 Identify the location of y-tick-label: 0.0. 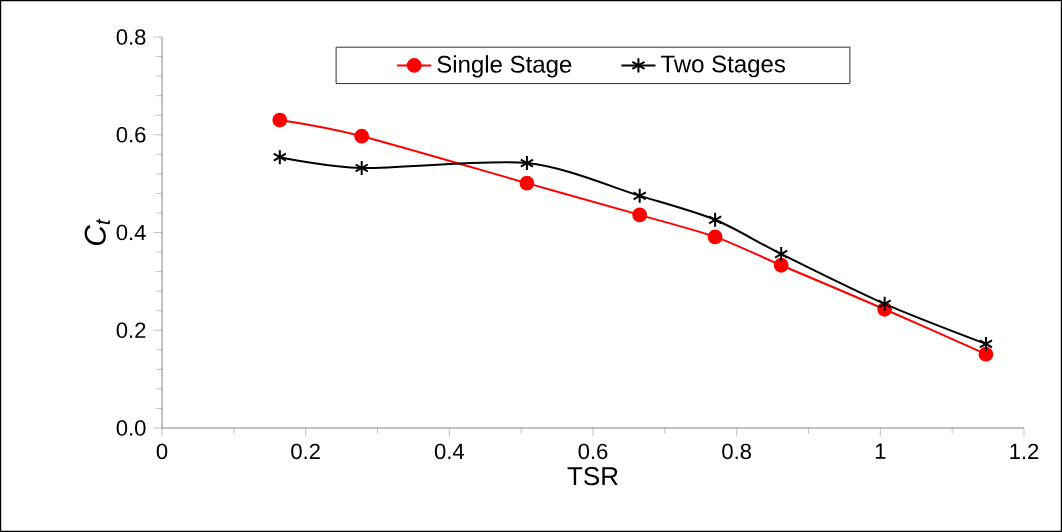
(131, 428).